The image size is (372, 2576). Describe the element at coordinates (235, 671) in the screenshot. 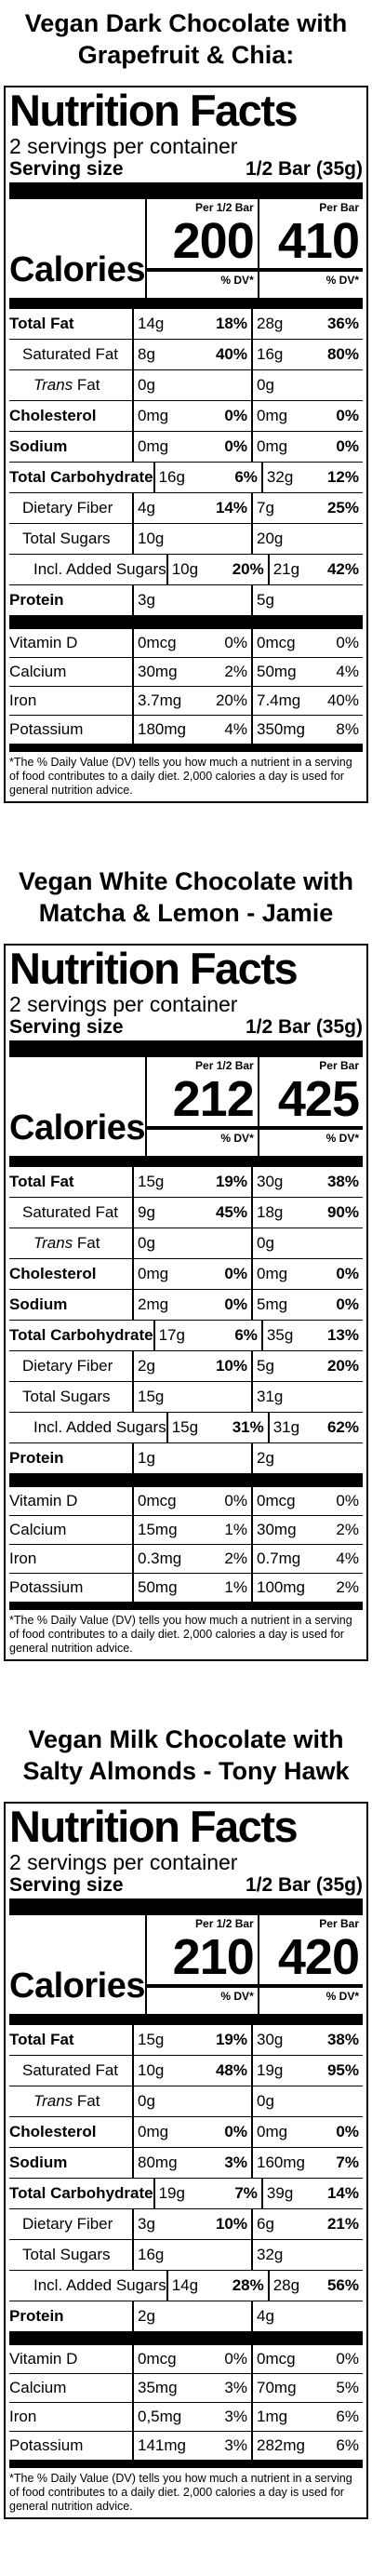

I see `vitamin-half-bar-dv: 2%` at that location.